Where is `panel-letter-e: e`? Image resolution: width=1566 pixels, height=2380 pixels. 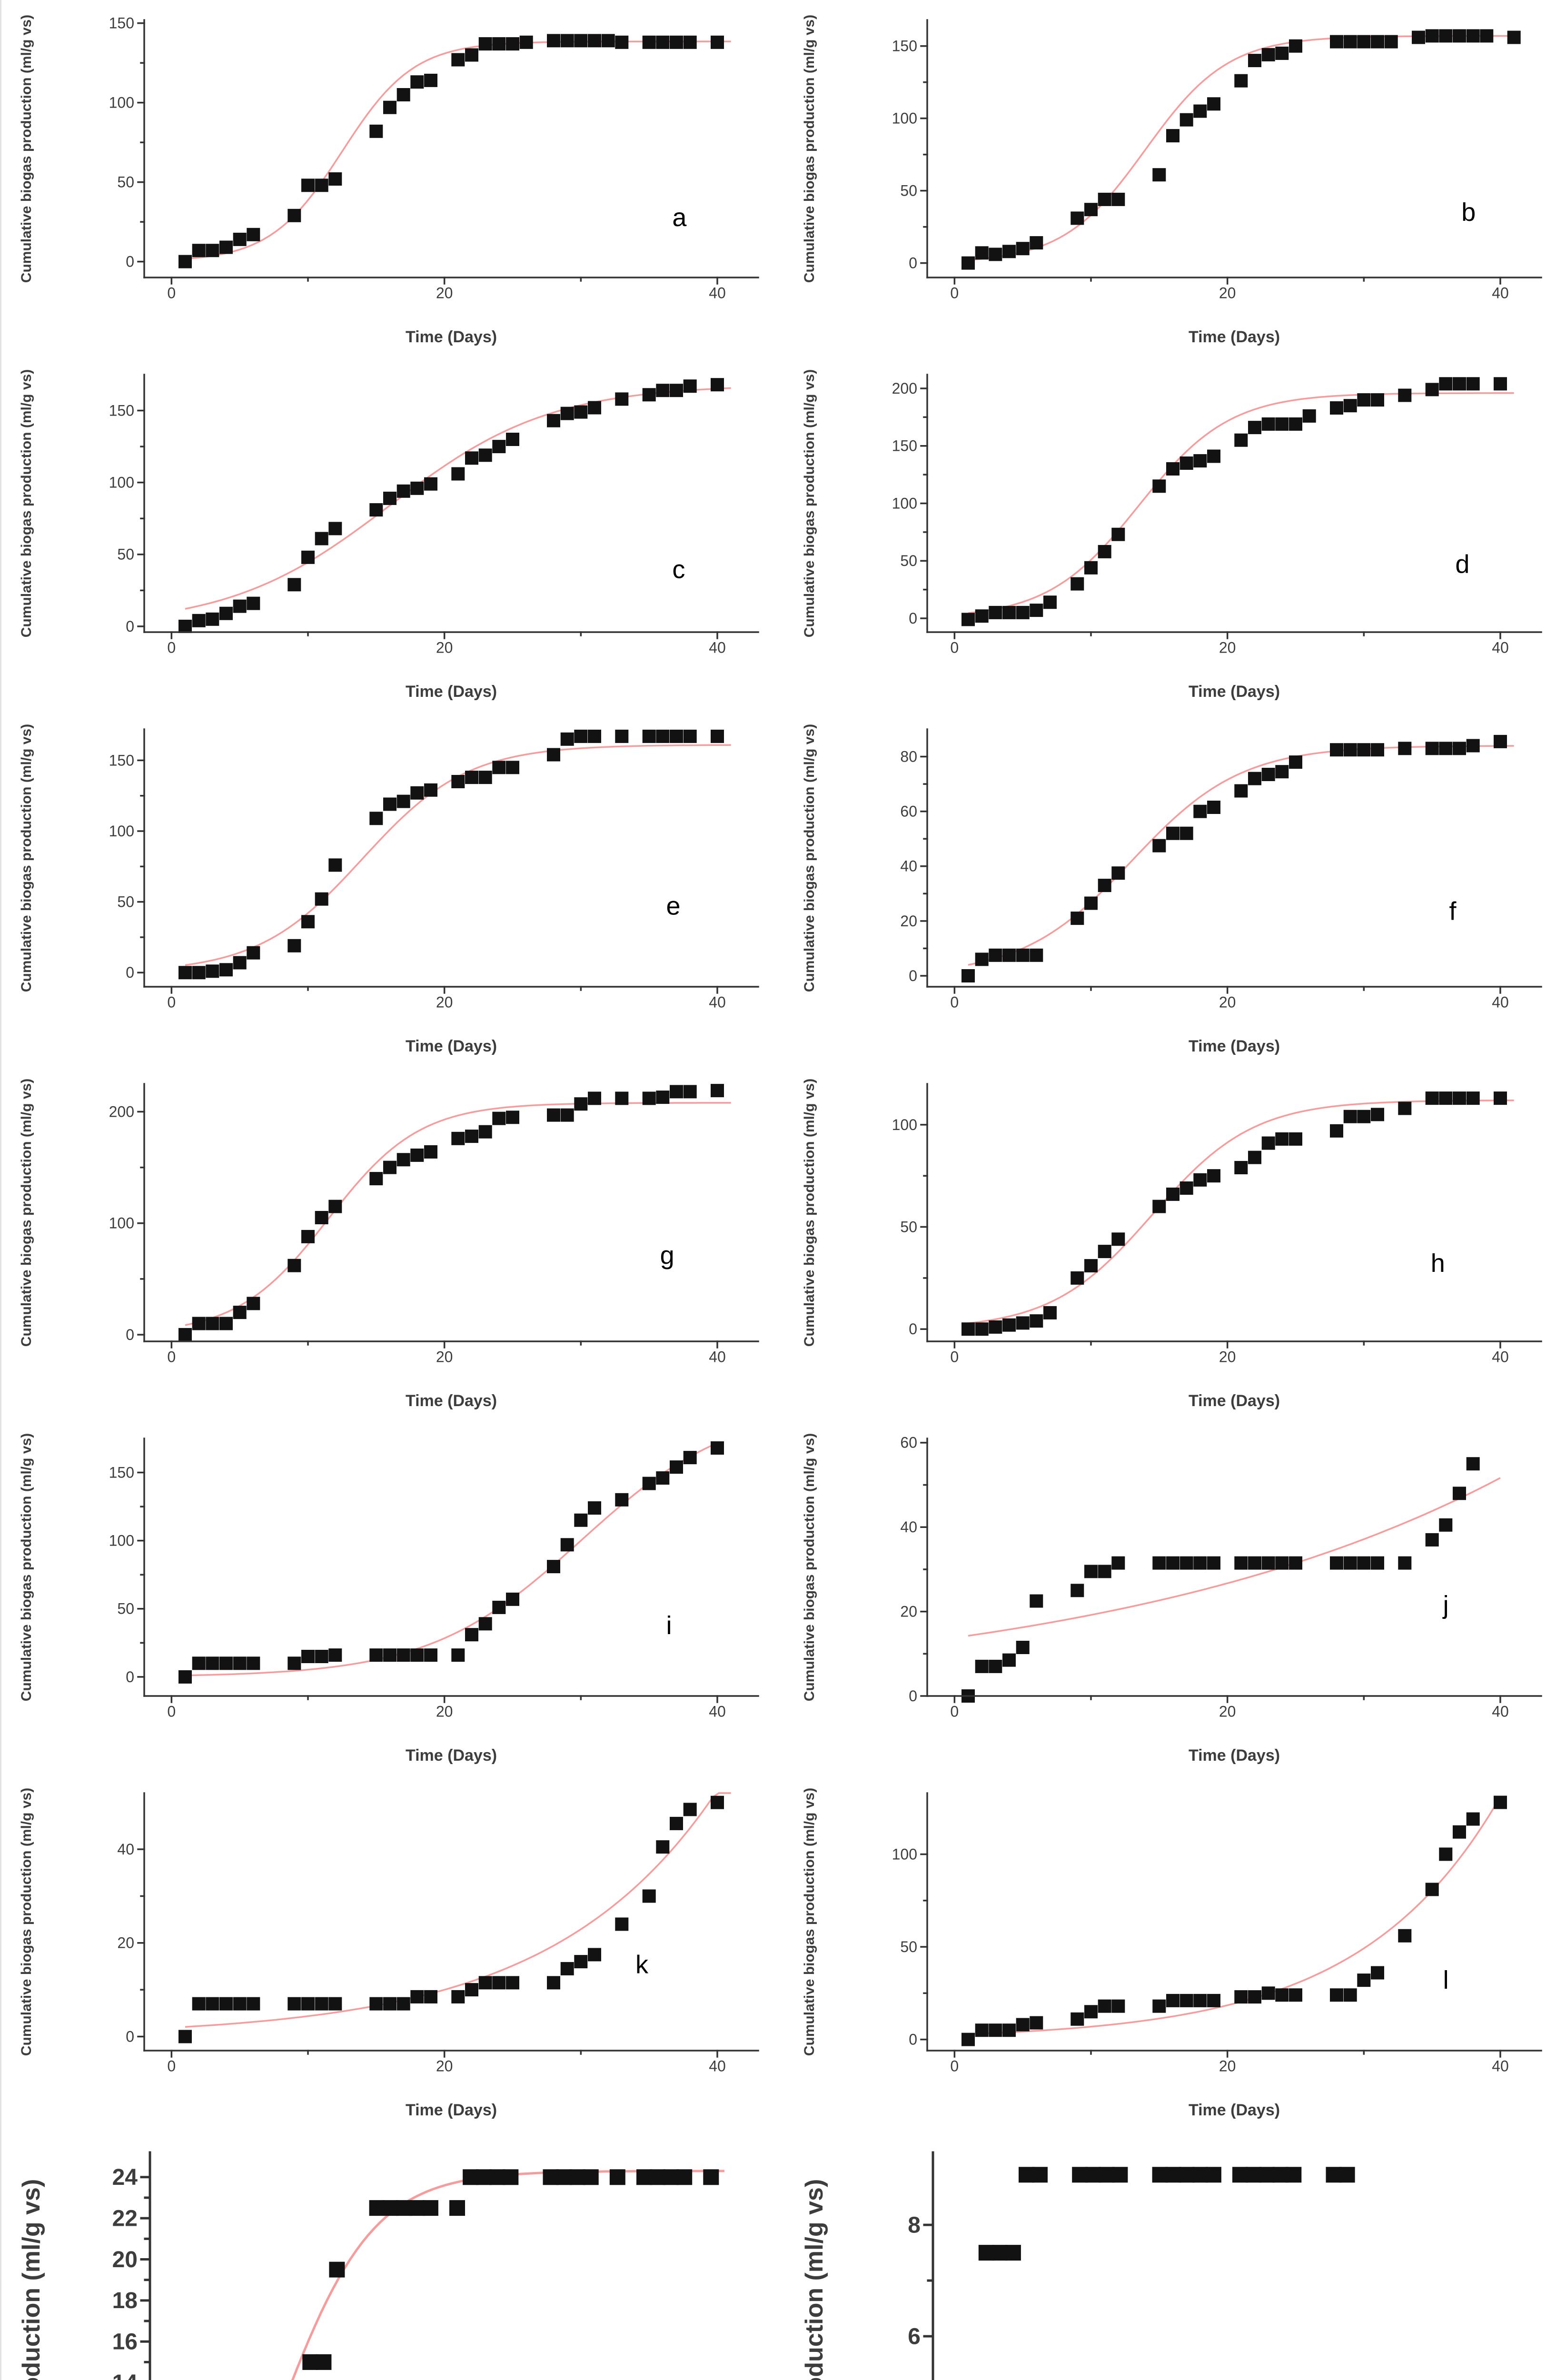 panel-letter-e: e is located at coordinates (673, 906).